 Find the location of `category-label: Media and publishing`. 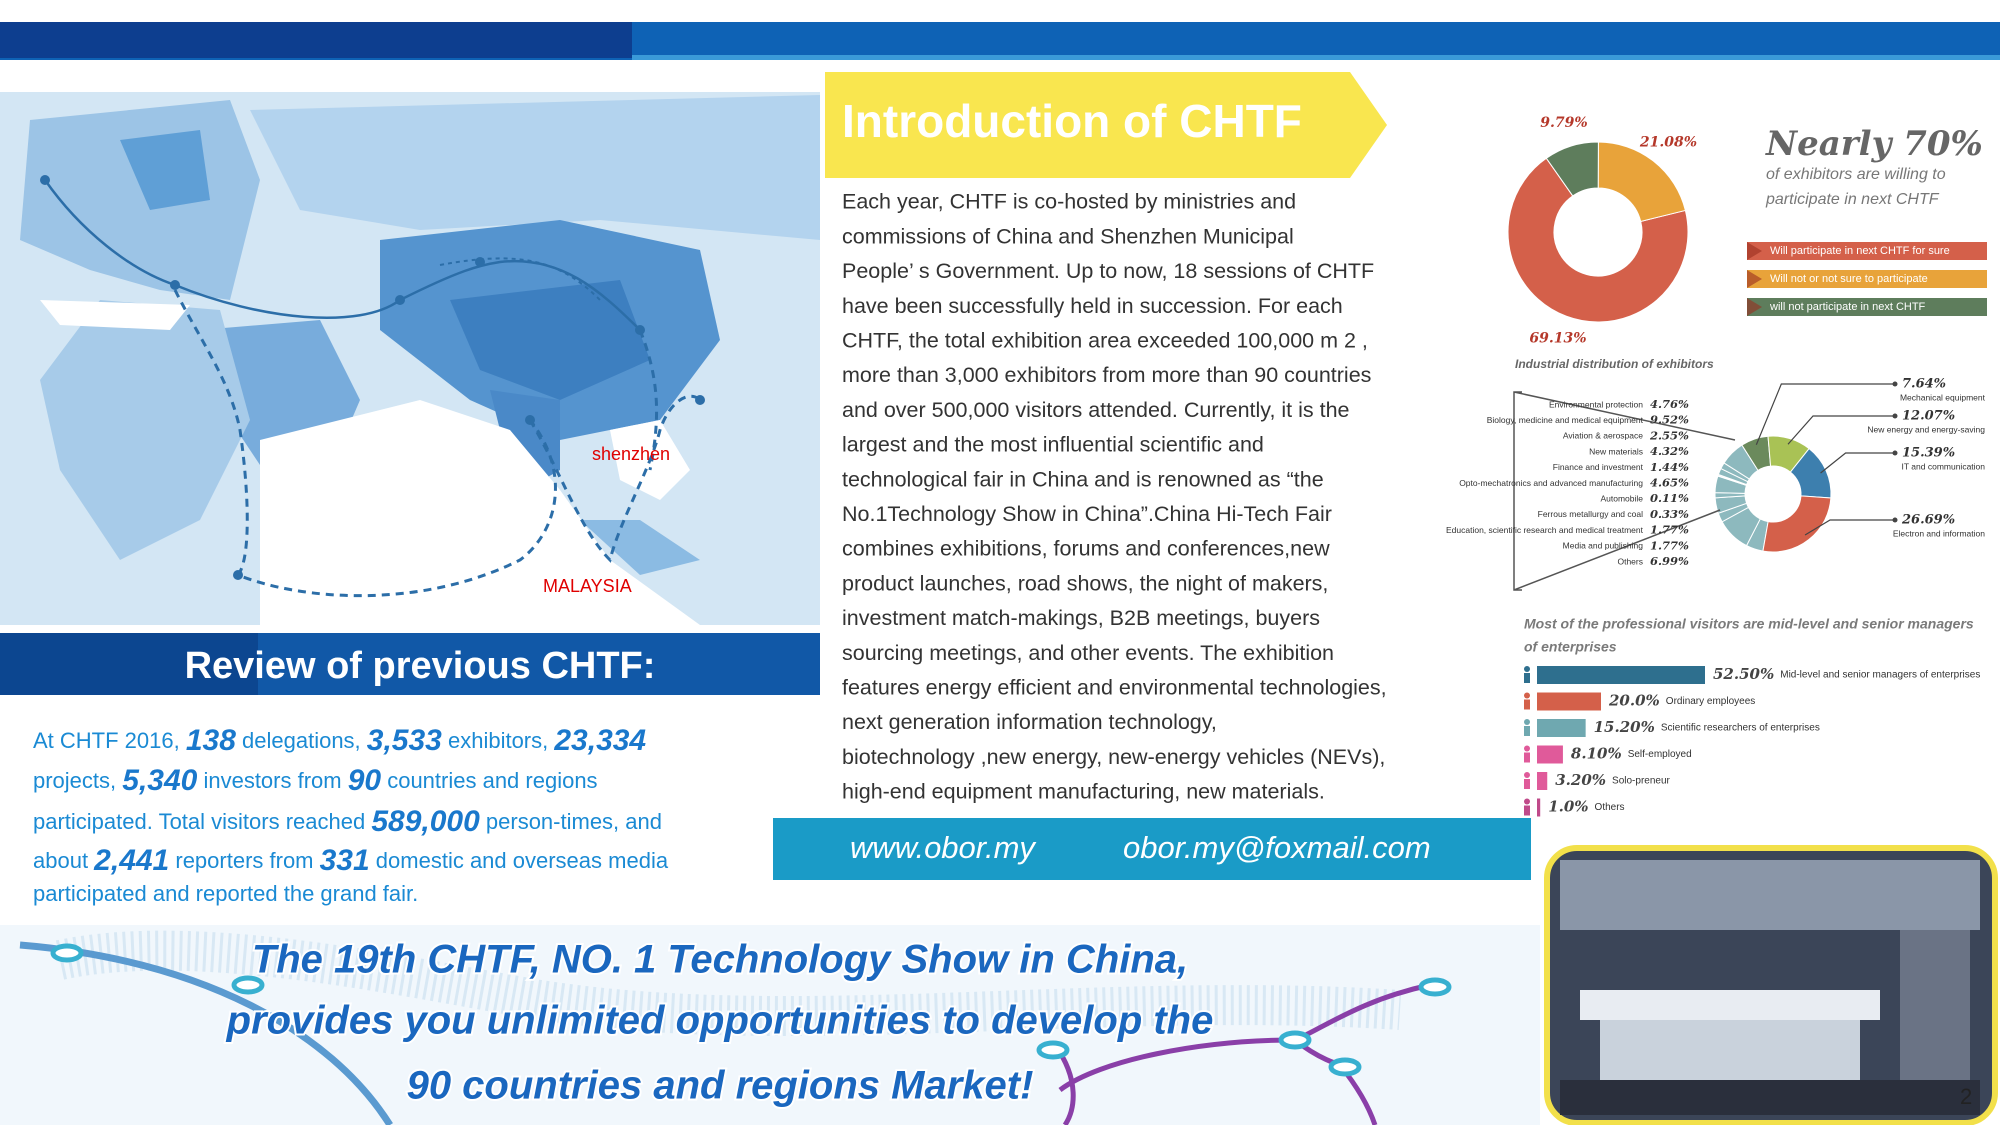

category-label: Media and publishing is located at coordinates (1603, 546).